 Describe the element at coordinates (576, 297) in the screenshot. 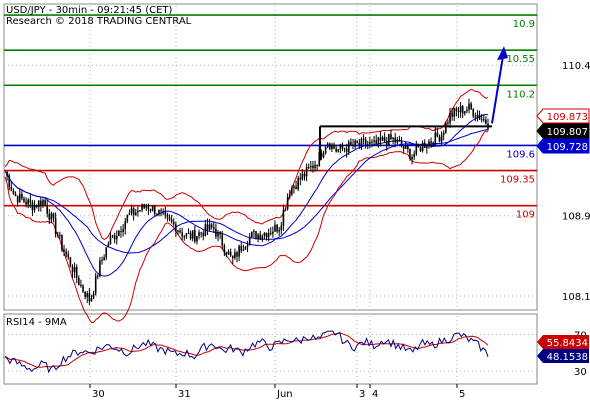

I see `y-tick-label: 108.1` at that location.